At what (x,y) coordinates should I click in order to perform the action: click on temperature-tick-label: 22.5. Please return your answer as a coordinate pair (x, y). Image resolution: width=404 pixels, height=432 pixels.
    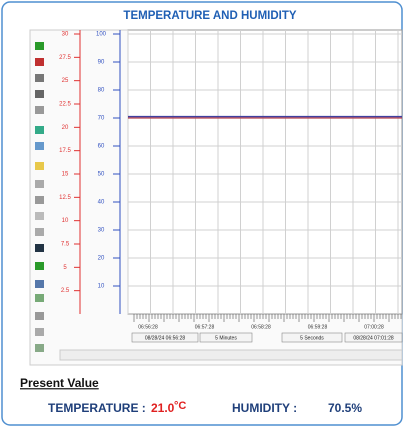
    Looking at the image, I should click on (65, 105).